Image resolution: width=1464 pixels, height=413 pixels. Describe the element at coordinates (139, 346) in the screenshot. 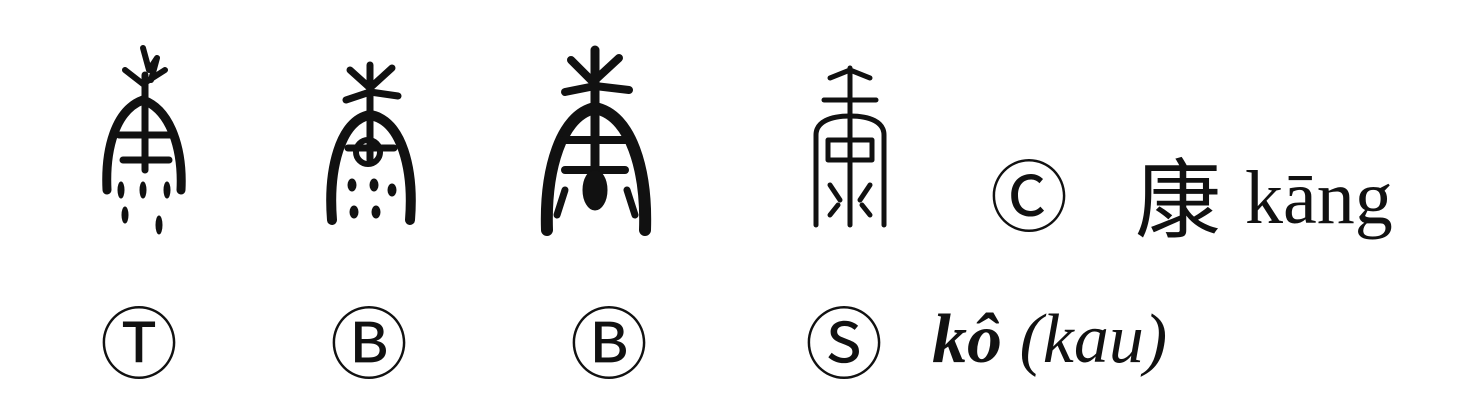

I see `script-label-1: Ⓣ` at that location.